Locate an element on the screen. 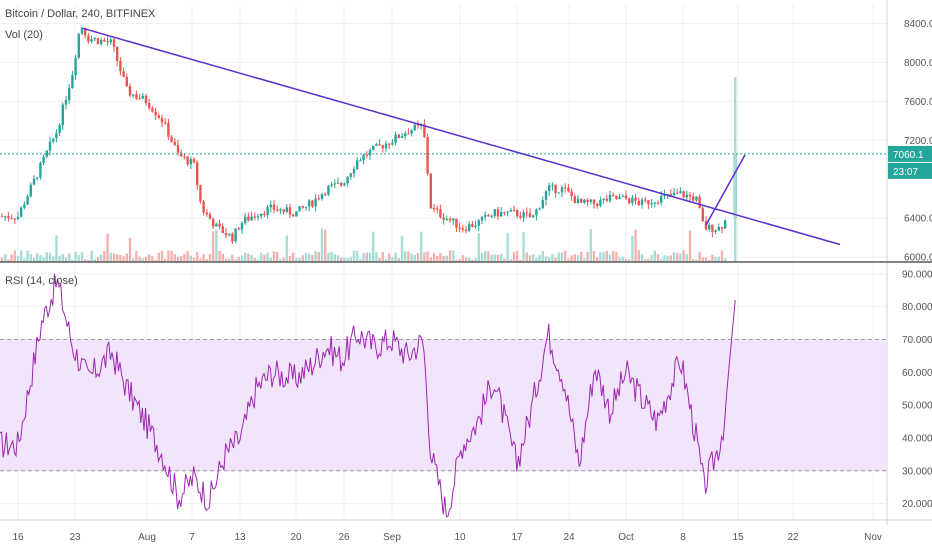 This screenshot has width=932, height=550. last-price-value: 7060.1 is located at coordinates (908, 155).